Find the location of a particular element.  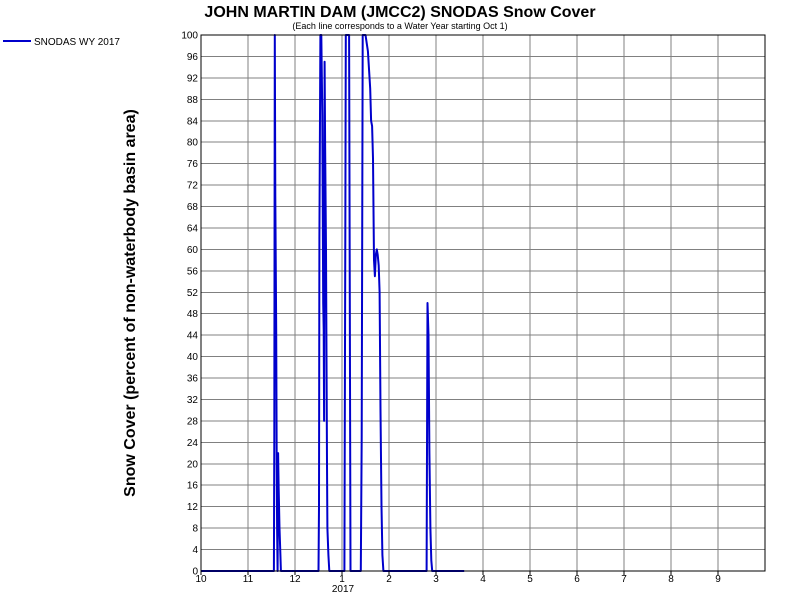

x-tick-label: 2 is located at coordinates (389, 579).